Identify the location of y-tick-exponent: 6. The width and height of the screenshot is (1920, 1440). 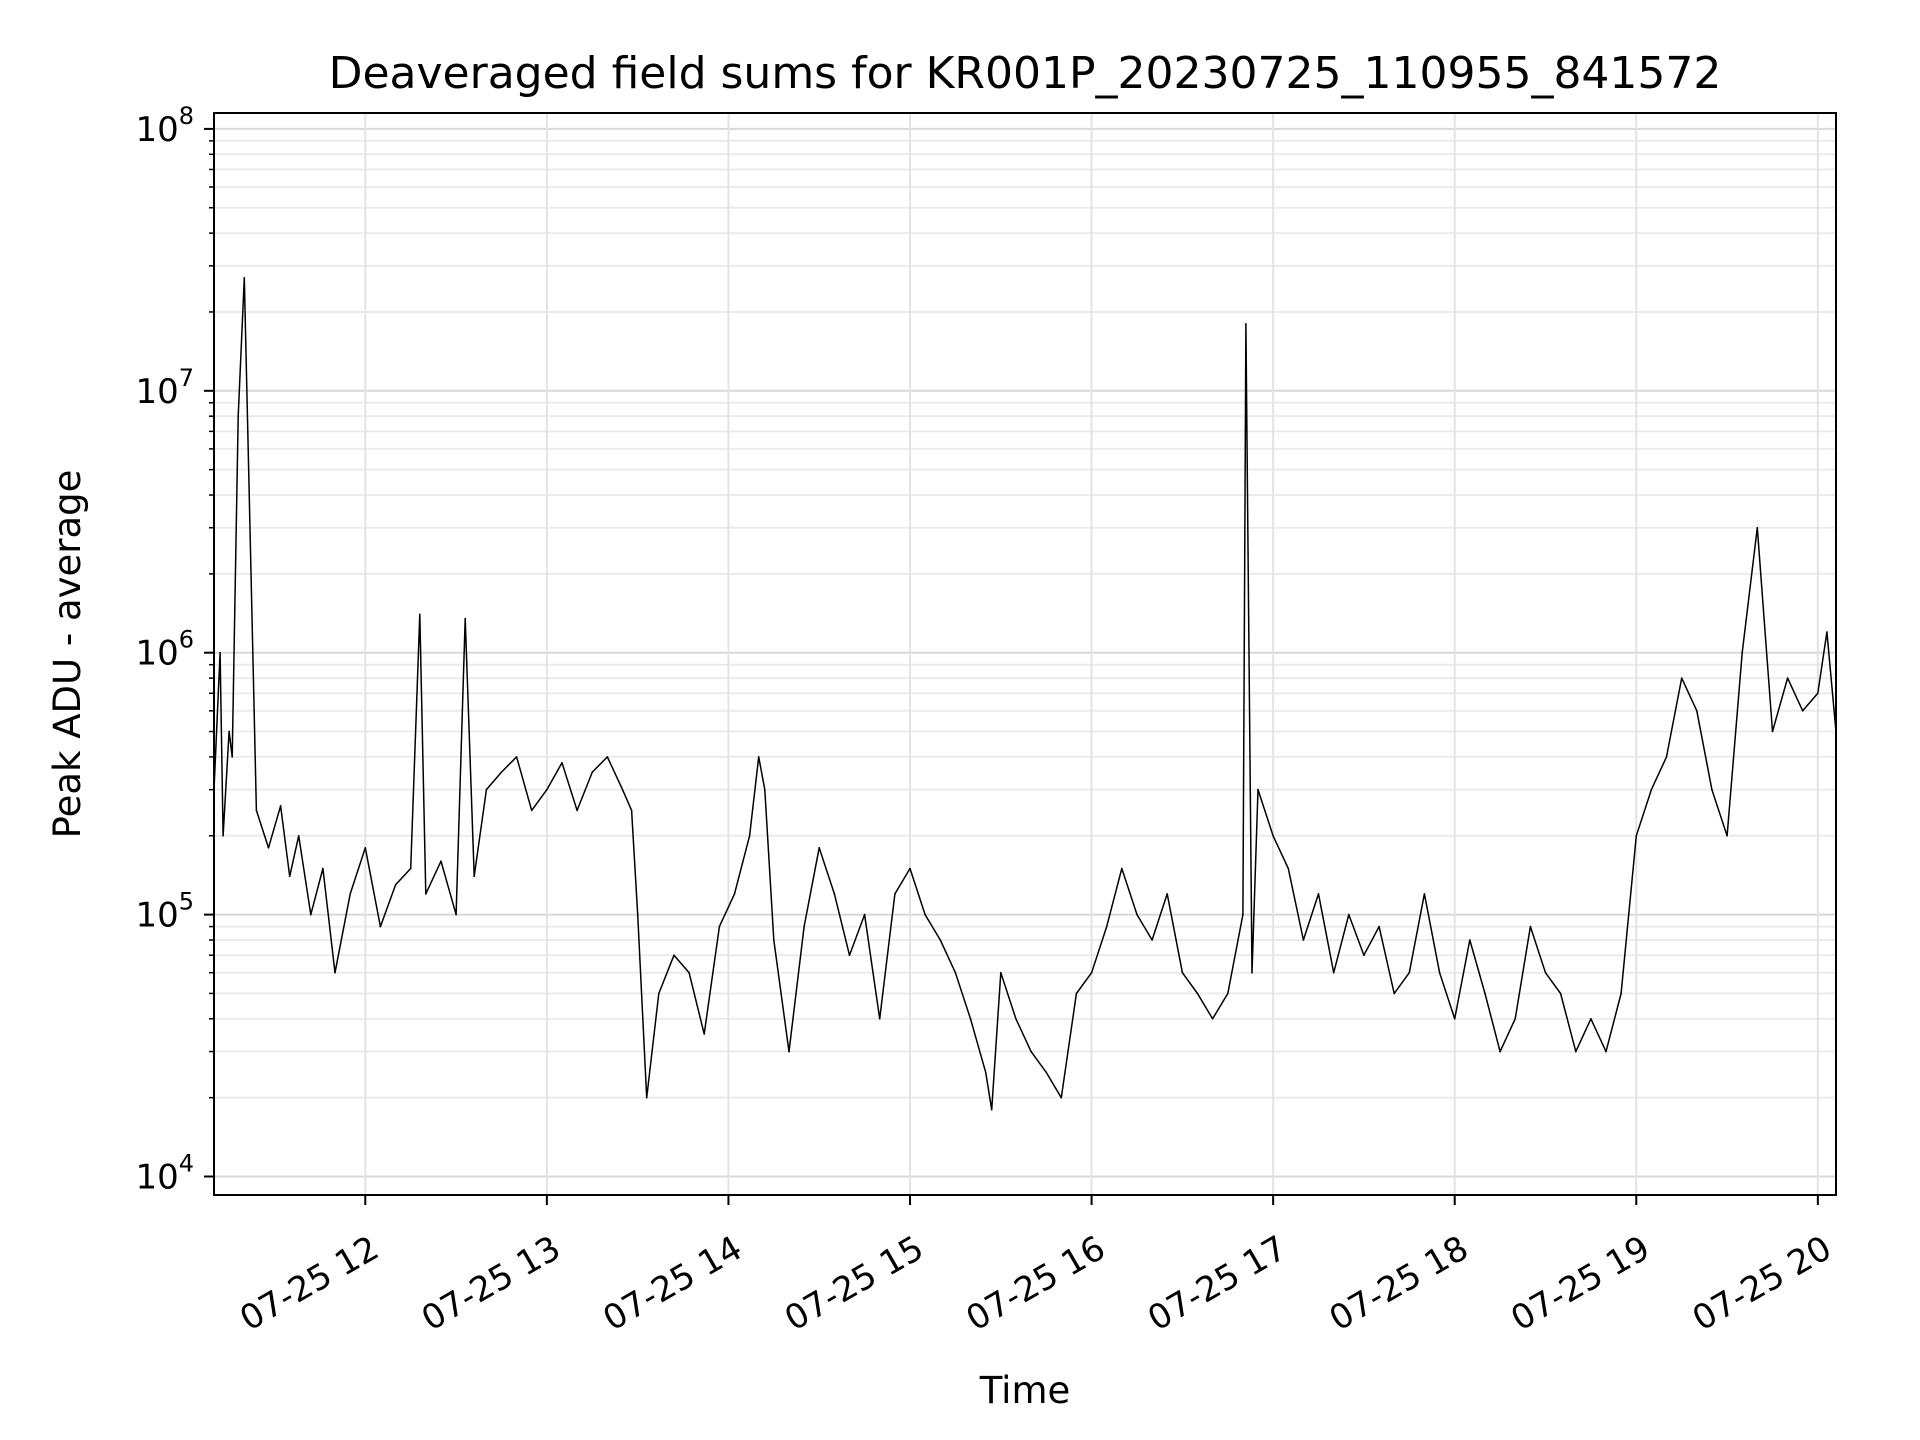
(186, 640).